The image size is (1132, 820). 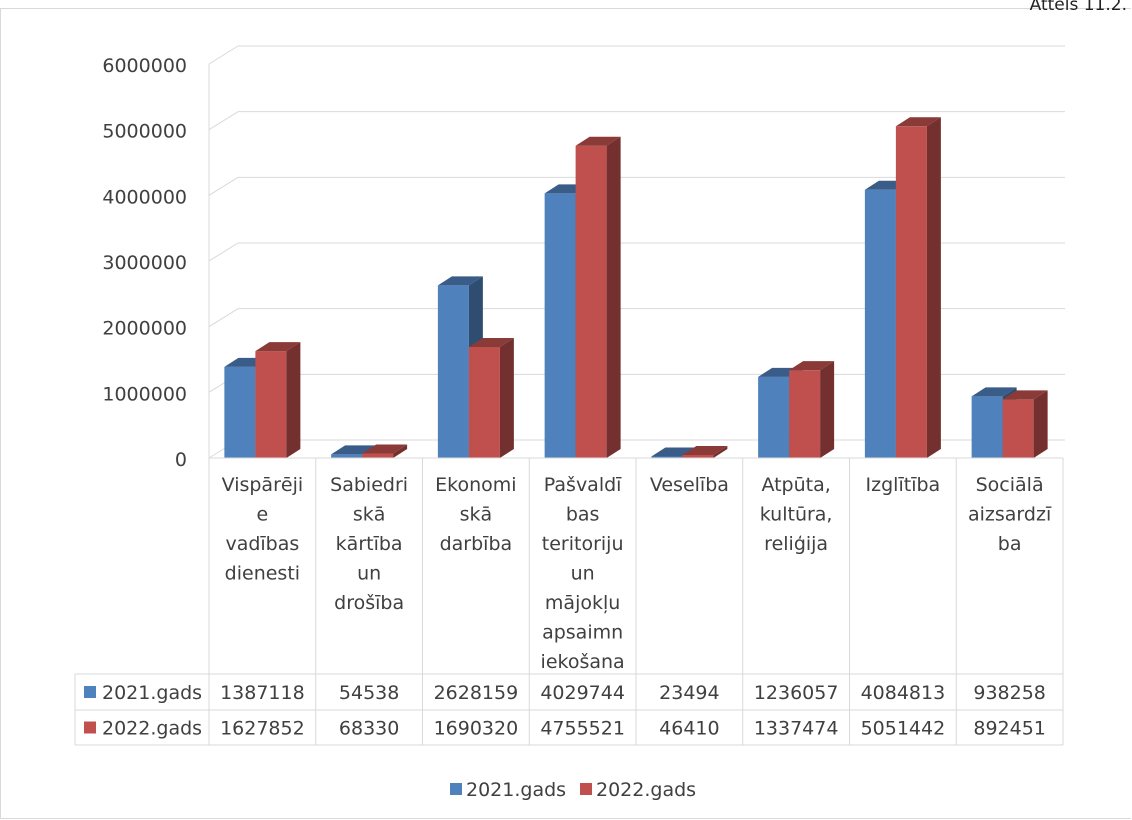 I want to click on data-label: 938258, so click(x=1009, y=693).